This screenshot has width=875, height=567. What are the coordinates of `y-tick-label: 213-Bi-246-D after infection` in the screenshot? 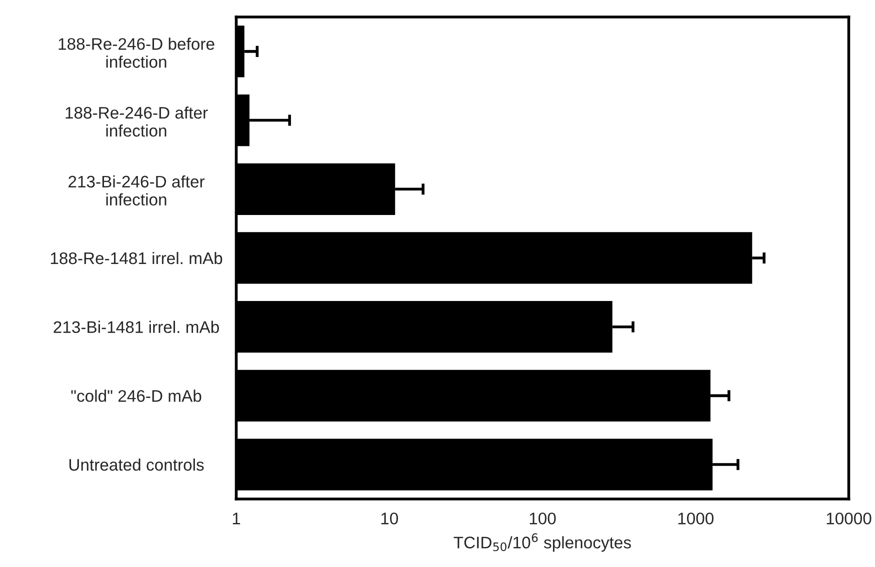 It's located at (136, 190).